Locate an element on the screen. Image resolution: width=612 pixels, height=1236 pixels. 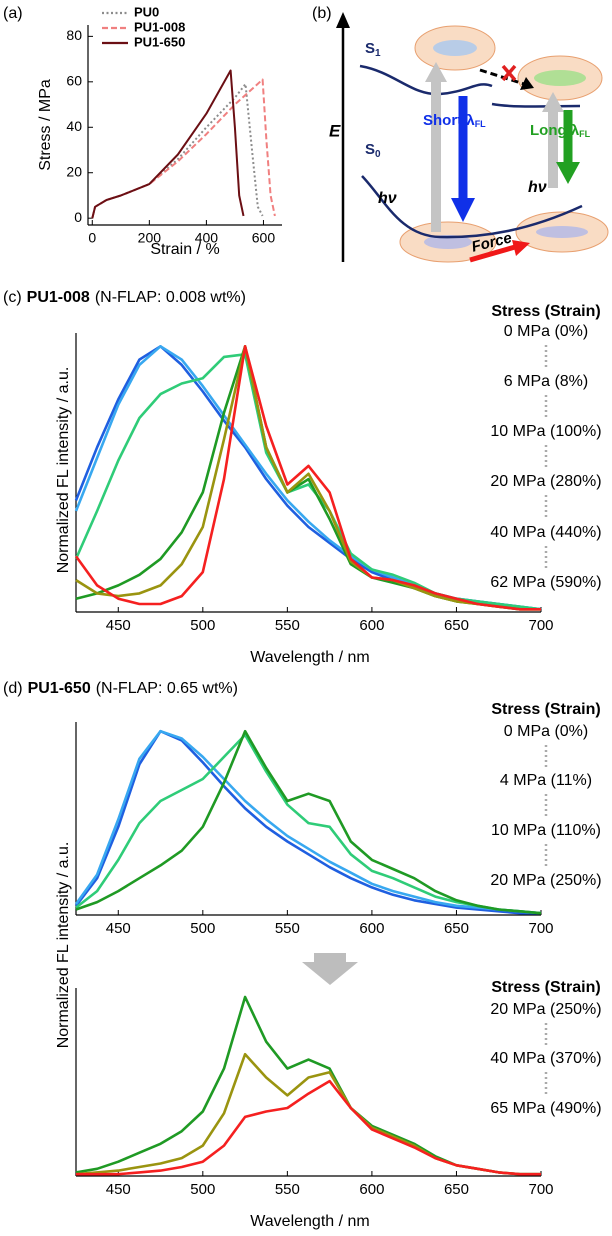
legend-label: 65 MPa (490%) is located at coordinates (545, 1108).